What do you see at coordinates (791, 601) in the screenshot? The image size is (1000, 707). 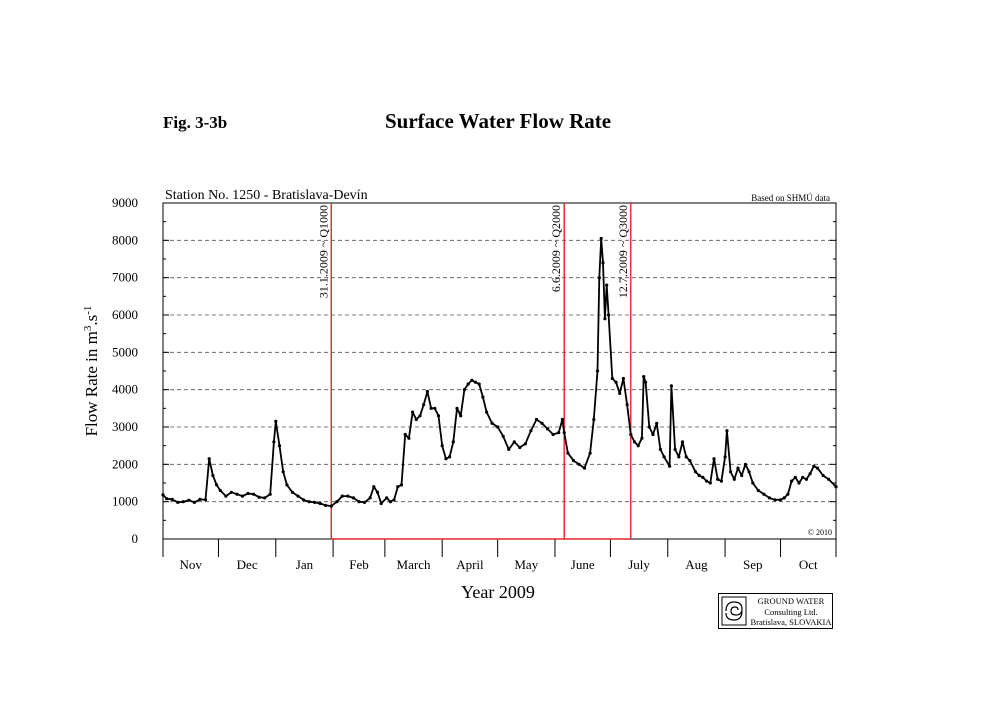 I see `logo-line-1: GROUND WATER` at bounding box center [791, 601].